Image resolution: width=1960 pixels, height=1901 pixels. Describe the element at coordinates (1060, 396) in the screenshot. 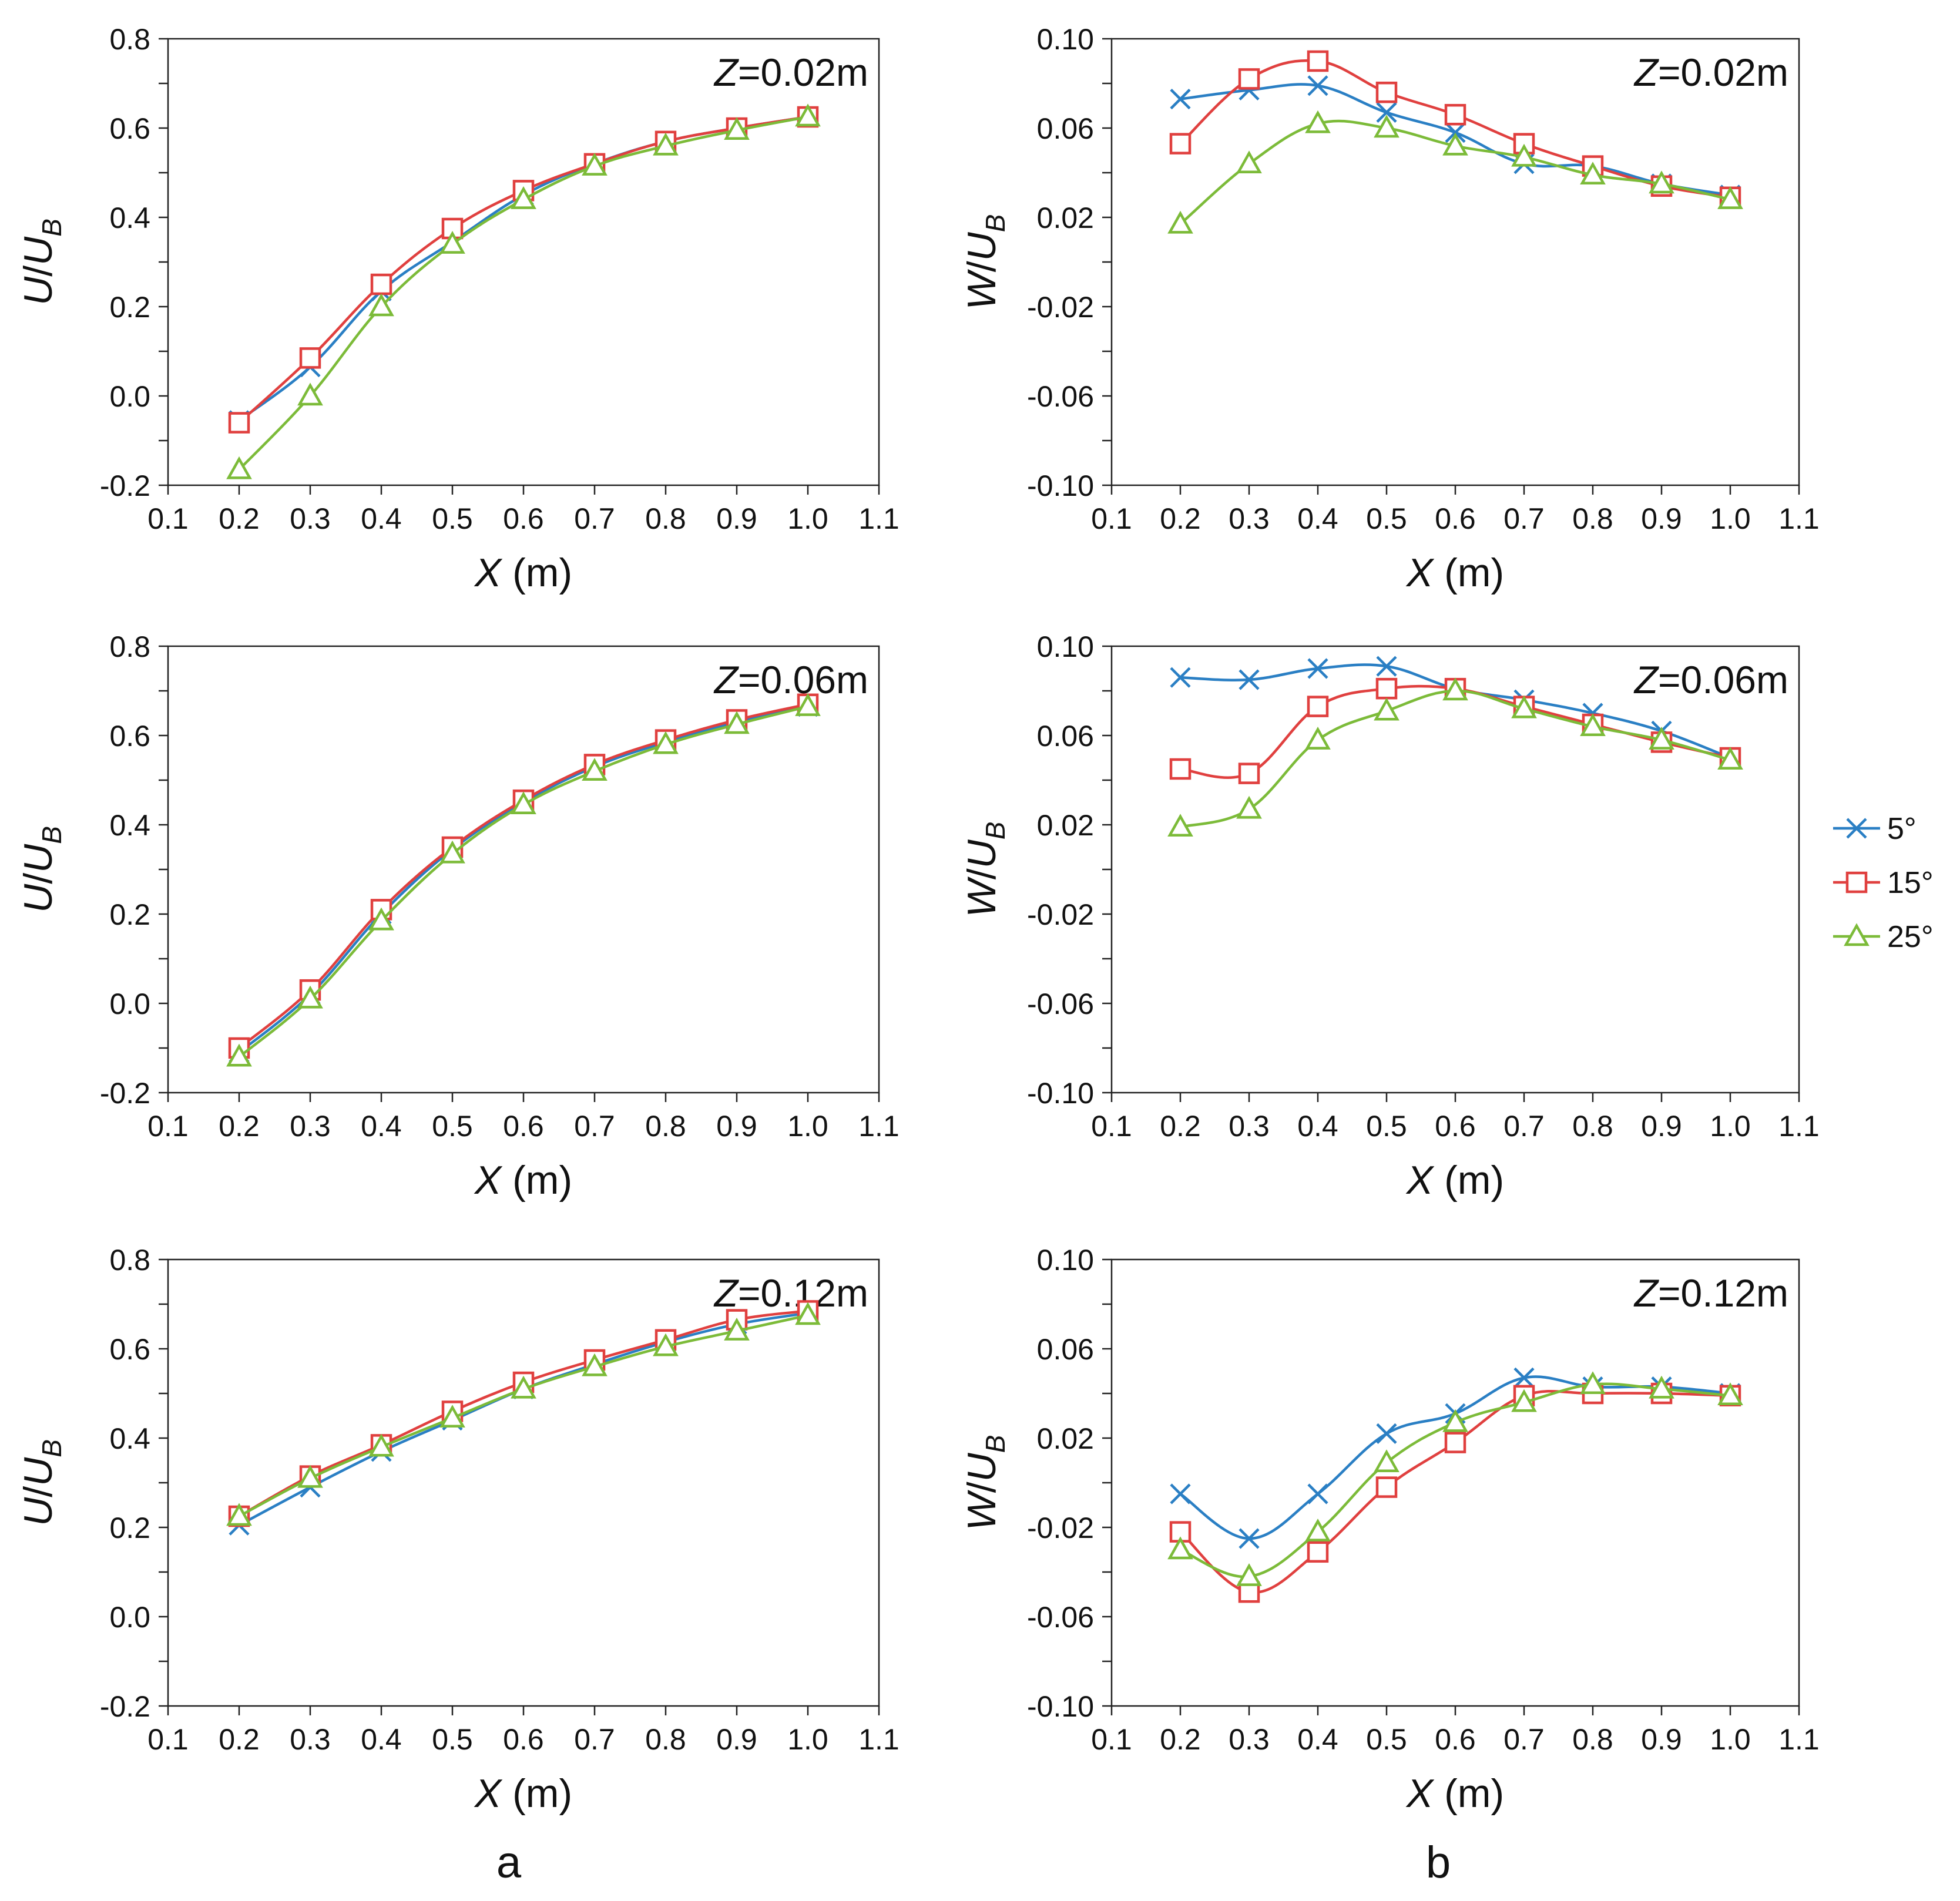

I see `y-tick-label: -0.06` at that location.